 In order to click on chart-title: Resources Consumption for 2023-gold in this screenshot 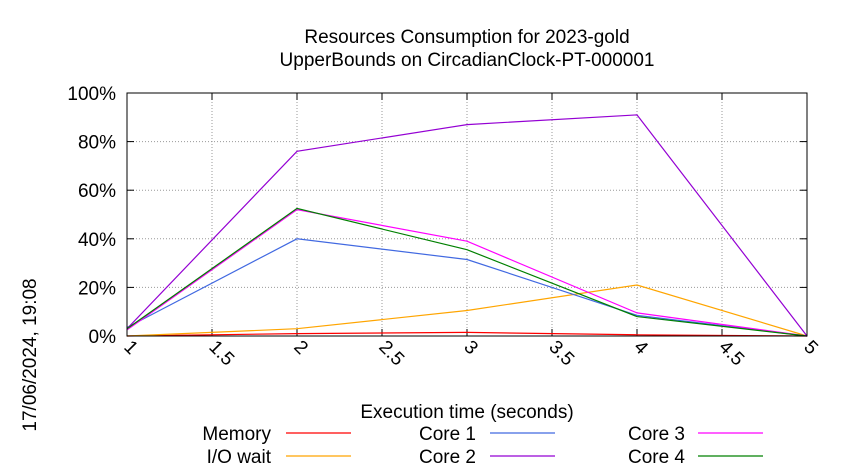, I will do `click(466, 37)`.